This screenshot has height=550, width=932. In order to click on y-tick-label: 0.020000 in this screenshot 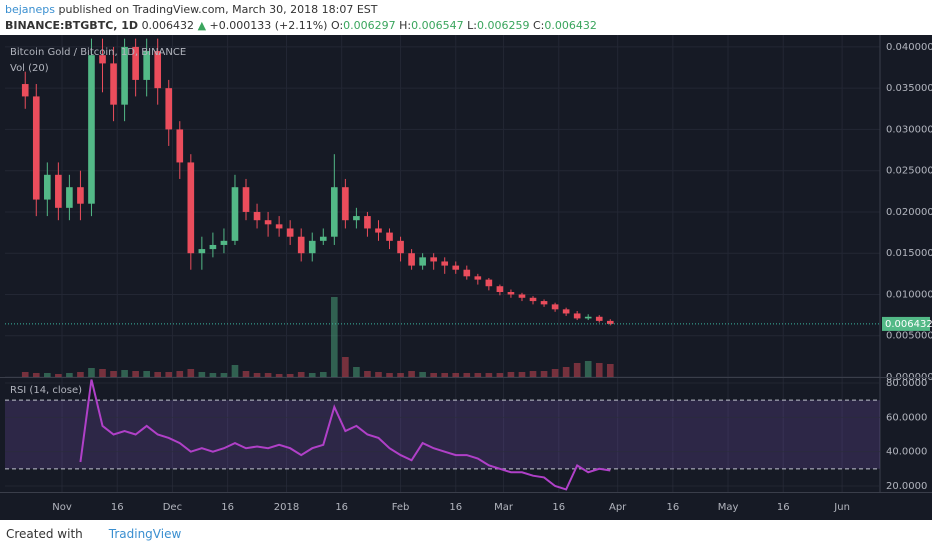, I will do `click(909, 212)`.